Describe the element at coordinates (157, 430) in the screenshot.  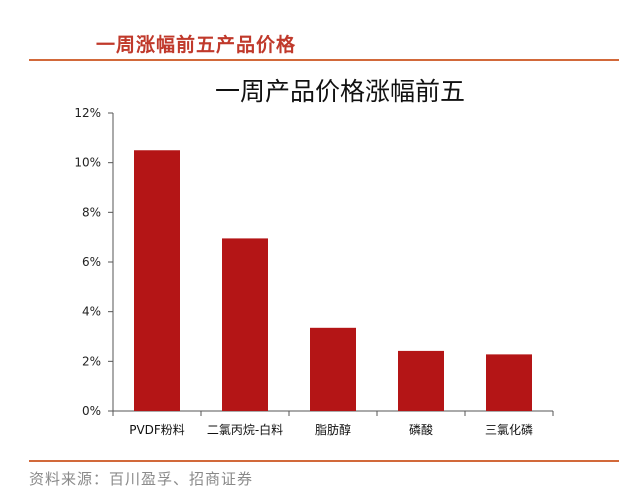
I see `x-tick-label: PVDF粉料` at that location.